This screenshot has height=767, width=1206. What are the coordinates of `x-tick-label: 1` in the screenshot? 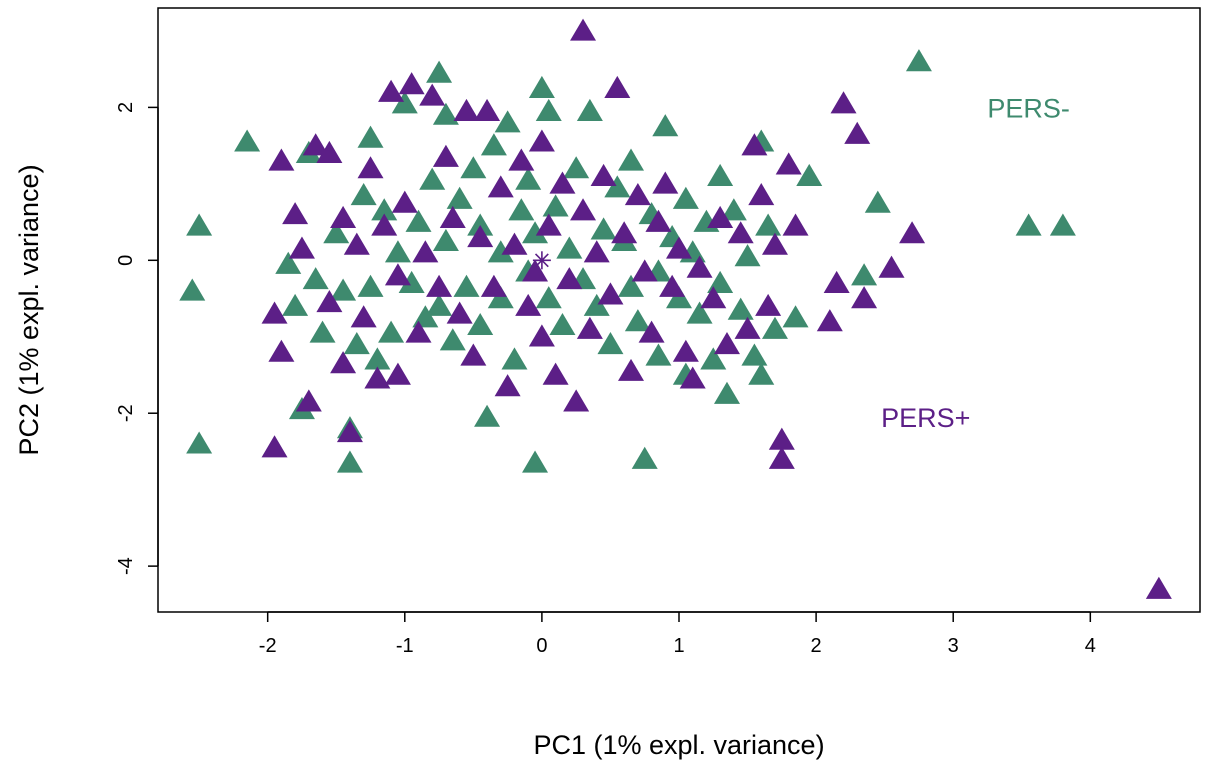 It's located at (678, 646).